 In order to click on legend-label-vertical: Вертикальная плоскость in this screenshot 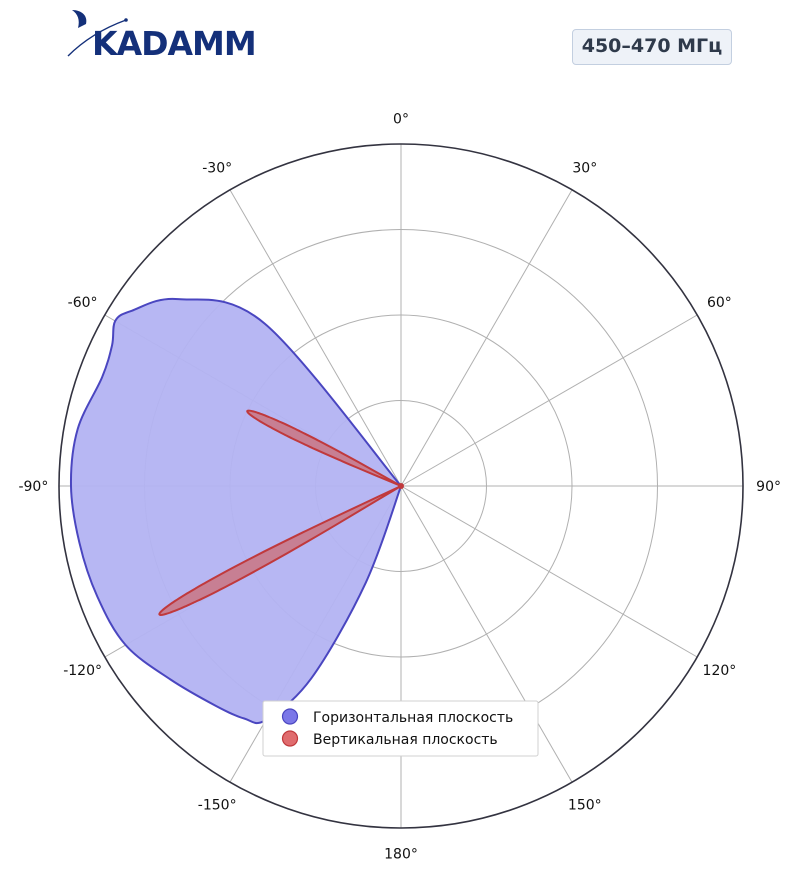, I will do `click(405, 740)`.